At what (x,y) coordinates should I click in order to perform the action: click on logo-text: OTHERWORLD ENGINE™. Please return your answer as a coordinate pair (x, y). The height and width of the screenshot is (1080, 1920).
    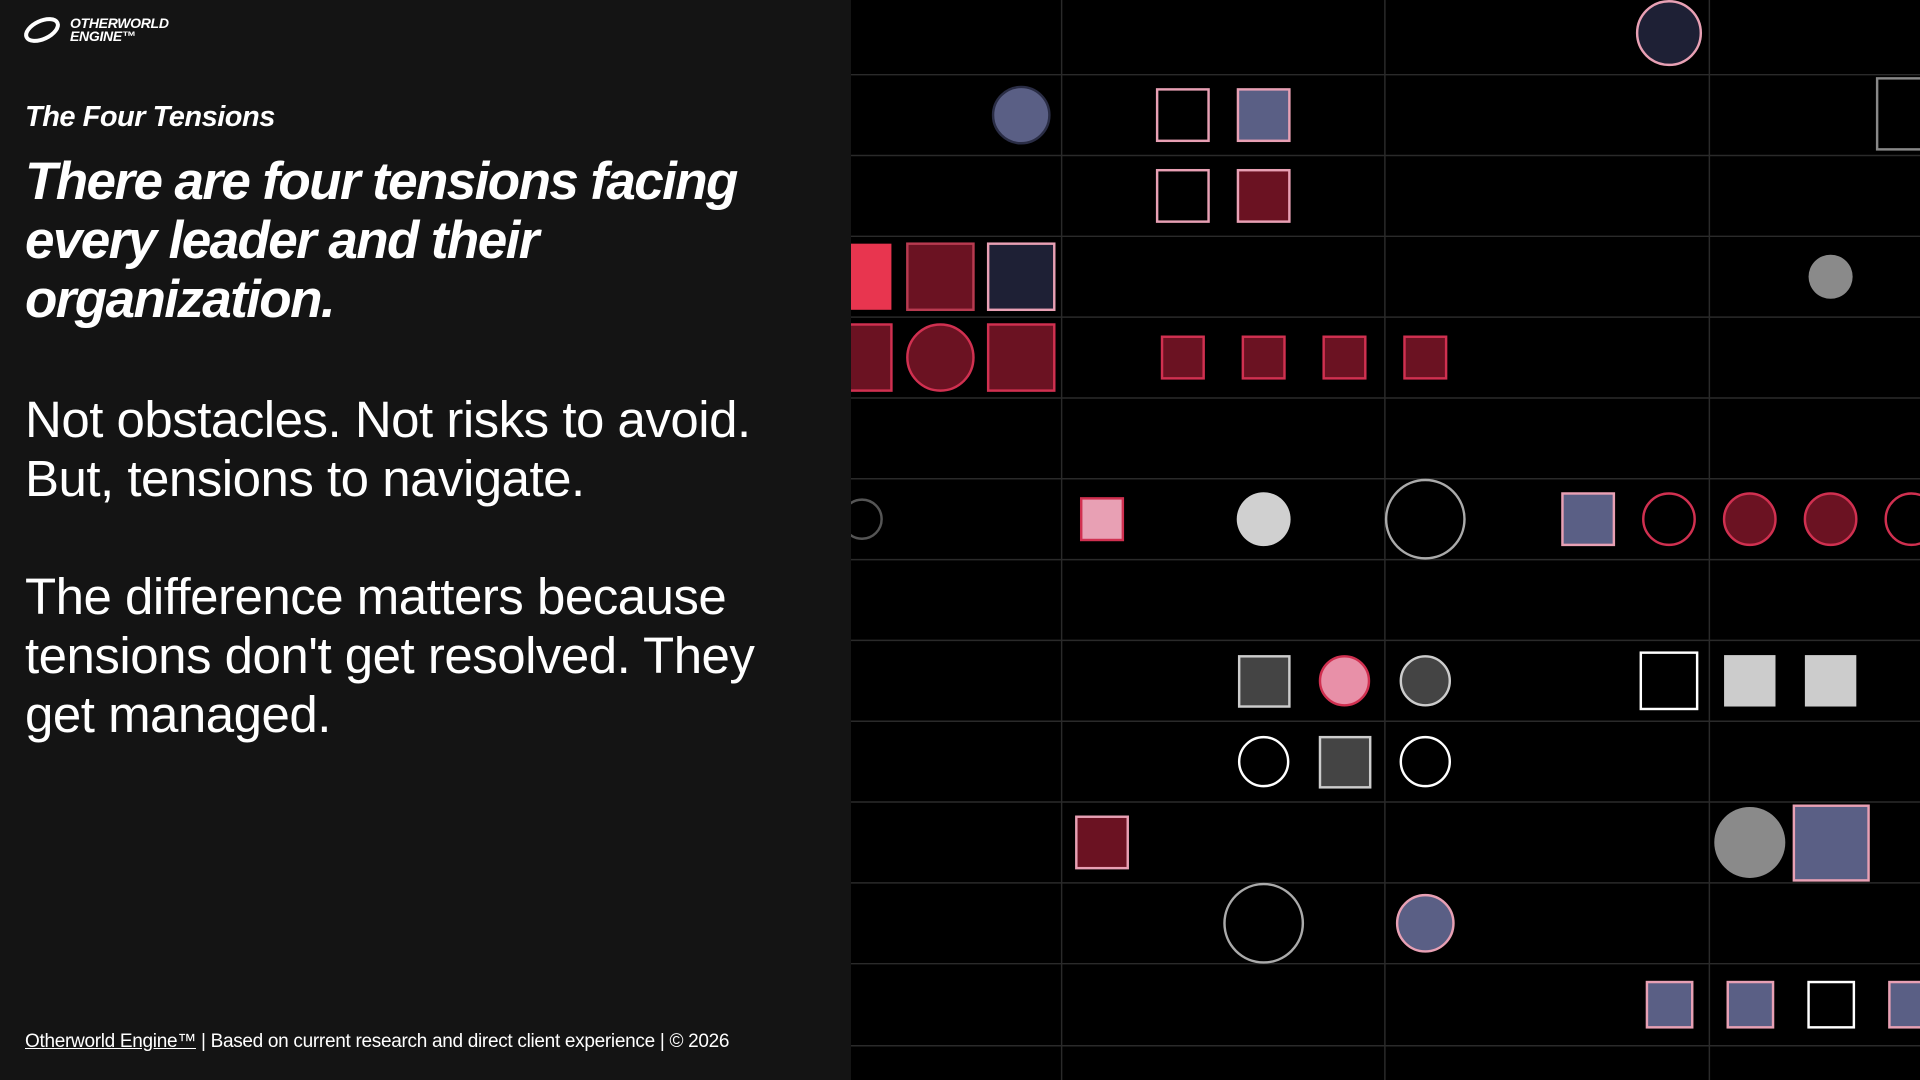
    Looking at the image, I should click on (119, 29).